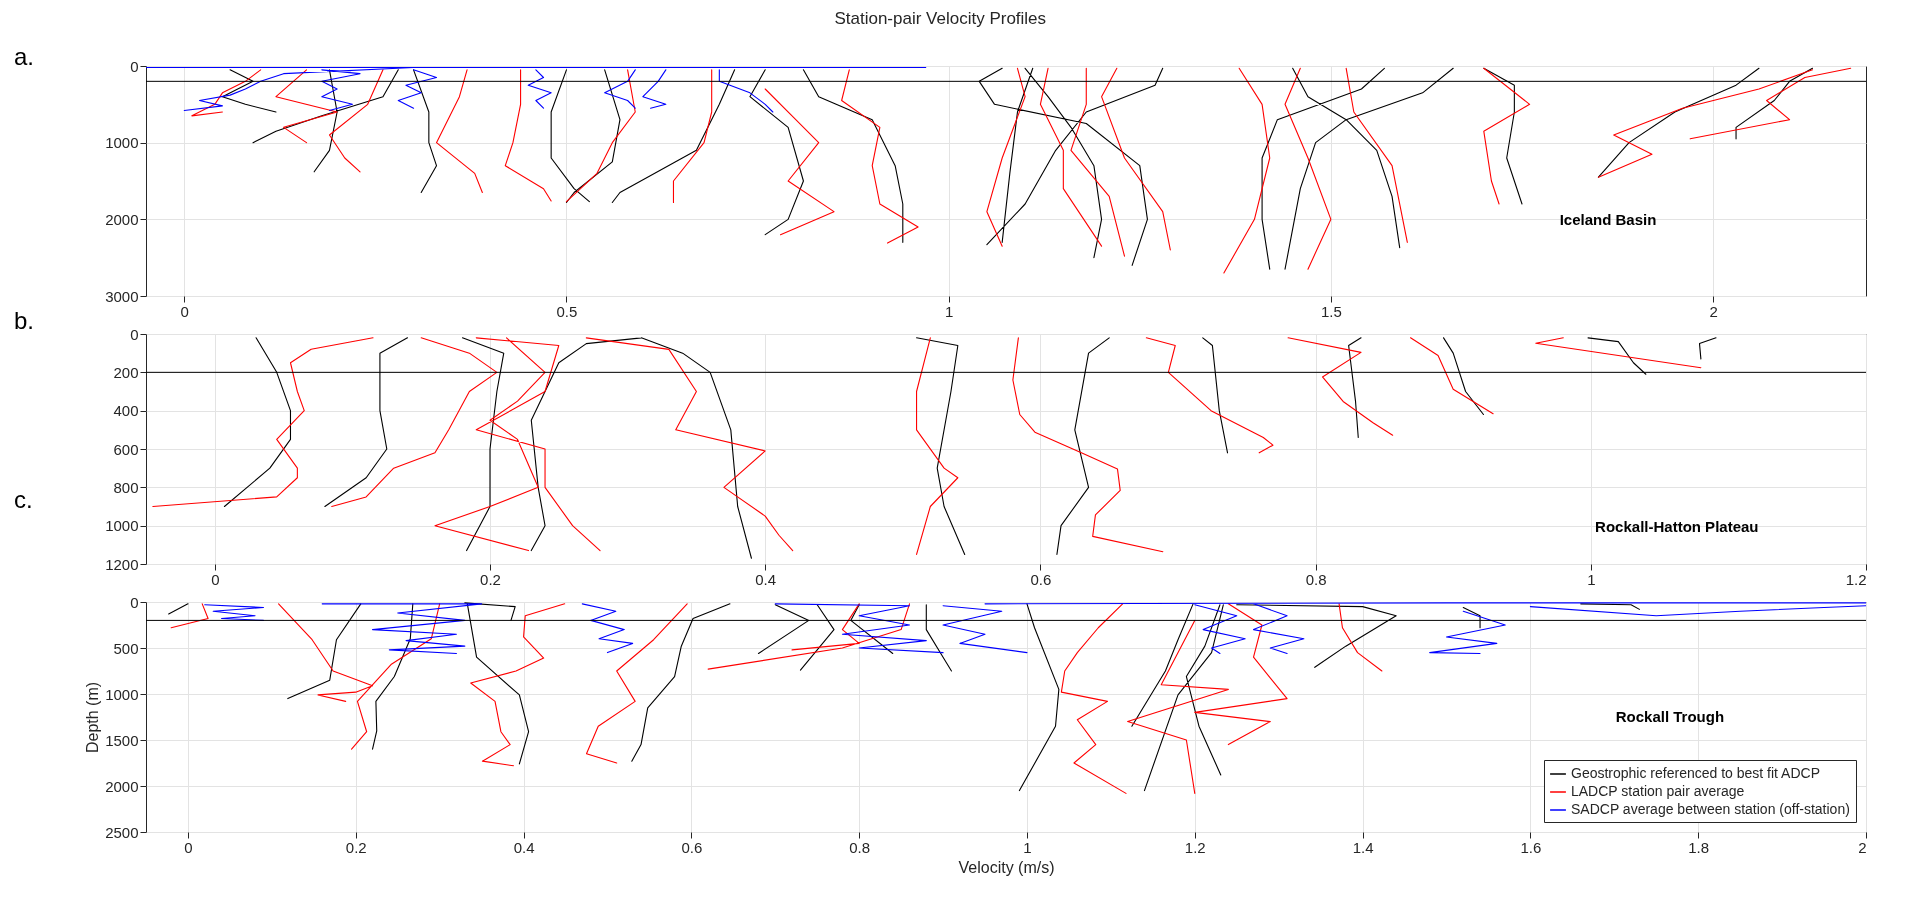  Describe the element at coordinates (1531, 847) in the screenshot. I see `x-tick-label: 1.6` at that location.